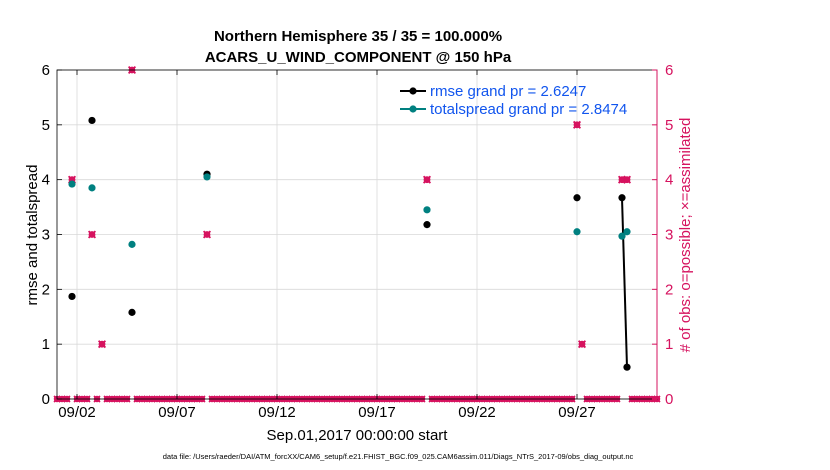 This screenshot has height=470, width=830. What do you see at coordinates (413, 91) in the screenshot?
I see `legend-rmse-marker` at bounding box center [413, 91].